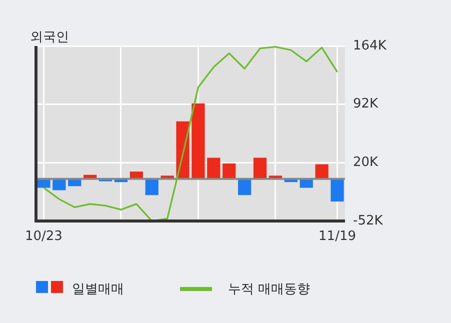 This screenshot has width=451, height=323. What do you see at coordinates (43, 236) in the screenshot?
I see `x-tick-label: 10/23` at bounding box center [43, 236].